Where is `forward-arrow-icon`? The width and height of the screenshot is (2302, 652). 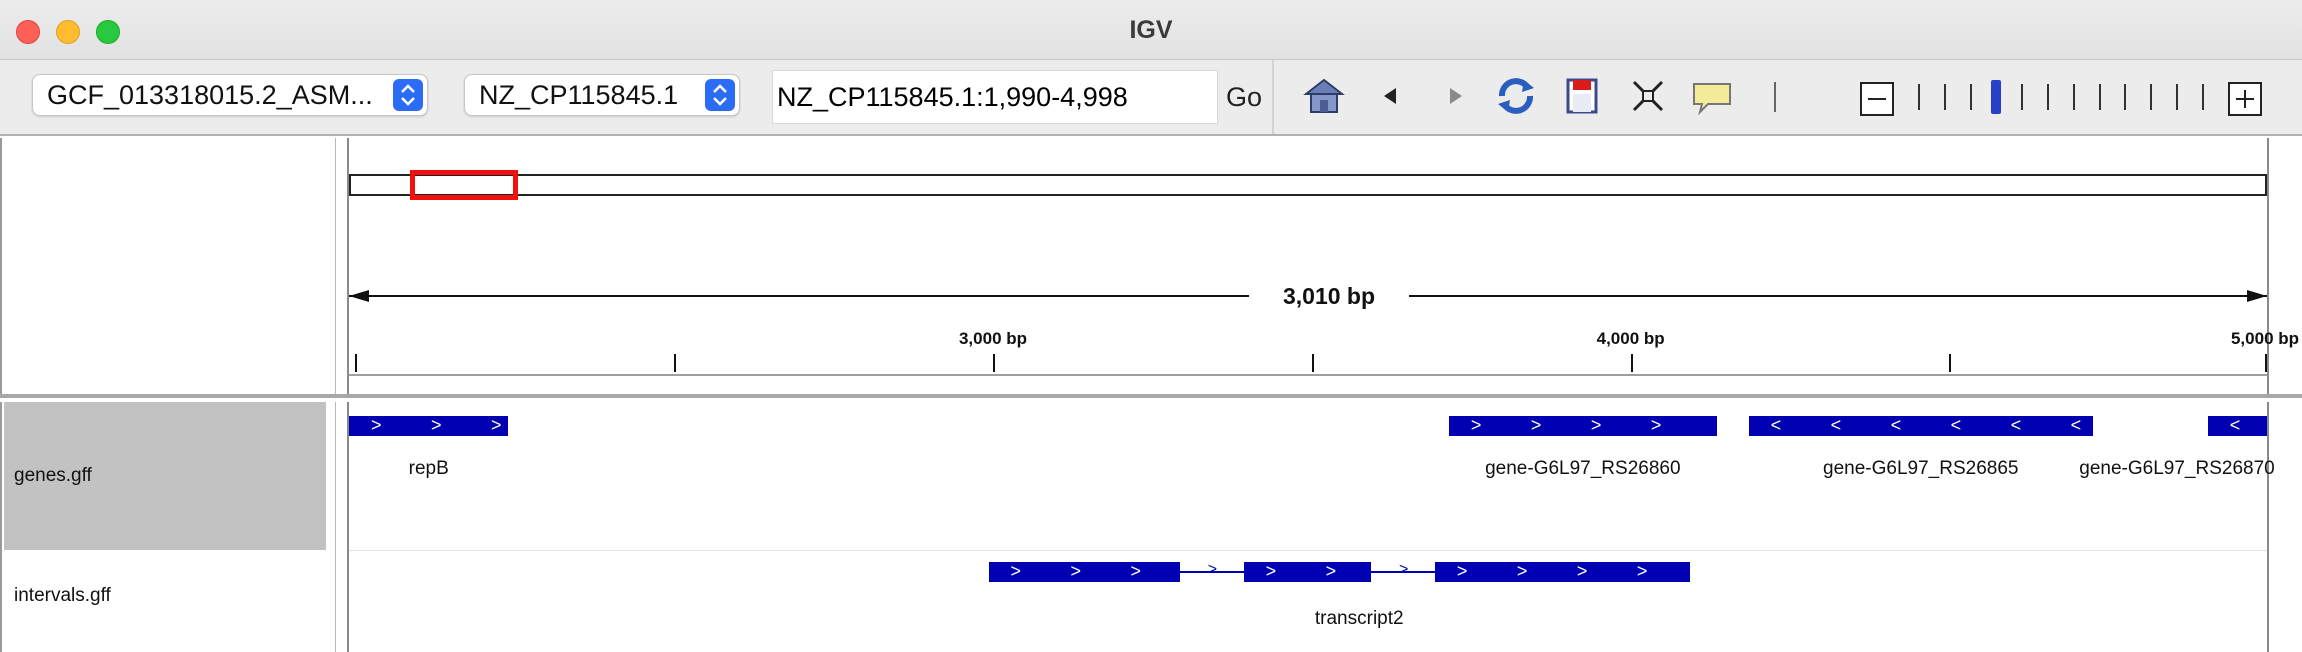 forward-arrow-icon is located at coordinates (1454, 96).